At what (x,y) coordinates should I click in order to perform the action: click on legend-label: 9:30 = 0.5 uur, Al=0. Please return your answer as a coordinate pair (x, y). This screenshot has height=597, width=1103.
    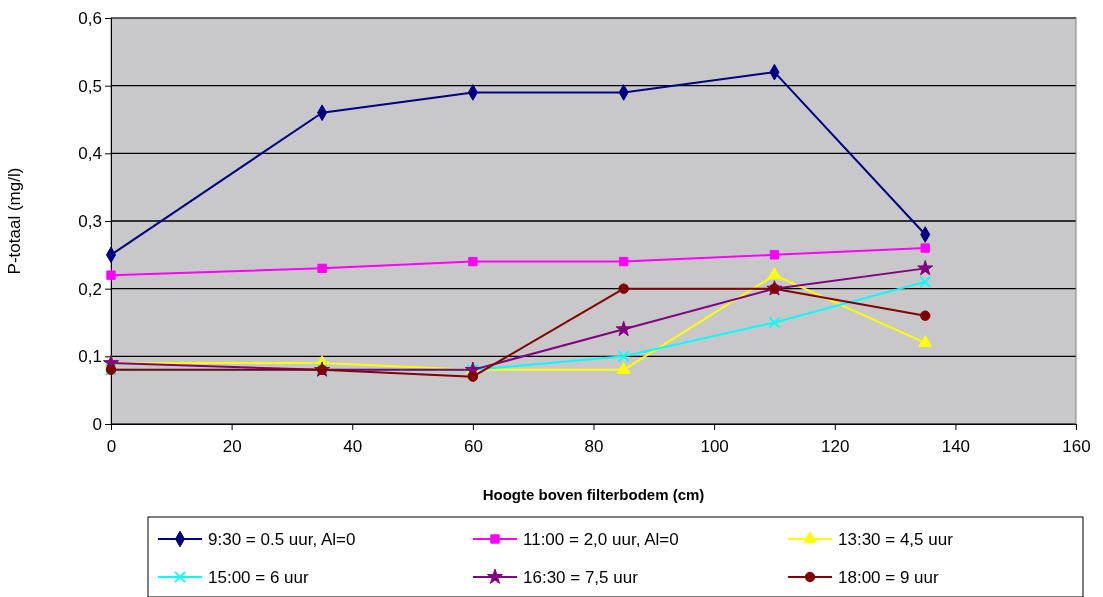
    Looking at the image, I should click on (282, 539).